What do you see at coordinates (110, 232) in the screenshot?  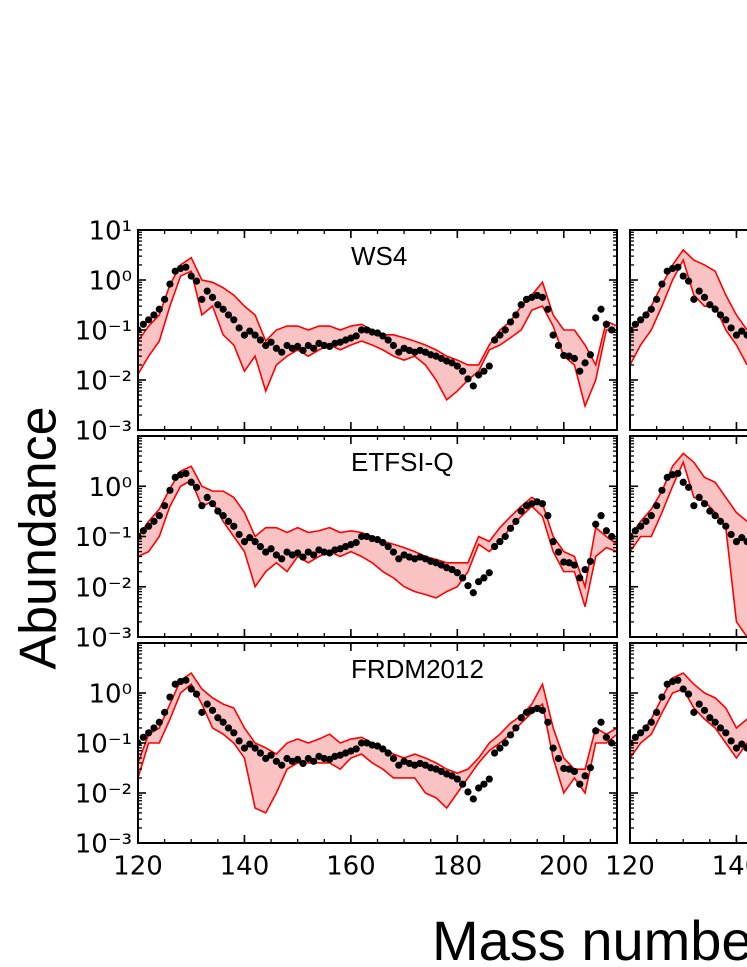 I see `y-tick-label: 10¹` at bounding box center [110, 232].